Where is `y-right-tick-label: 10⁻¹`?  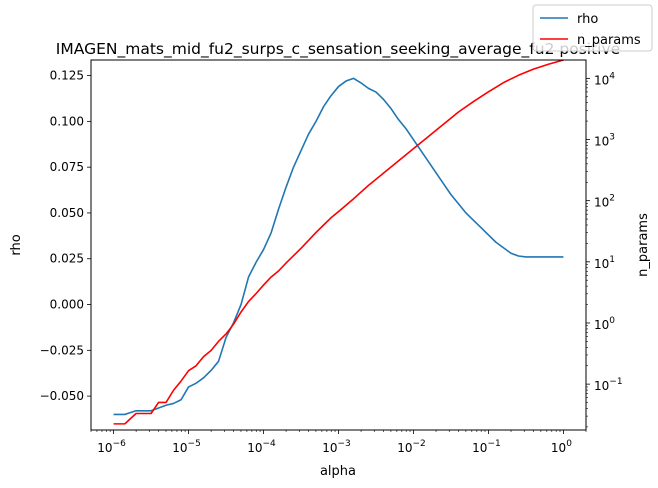
y-right-tick-label: 10⁻¹ is located at coordinates (608, 385).